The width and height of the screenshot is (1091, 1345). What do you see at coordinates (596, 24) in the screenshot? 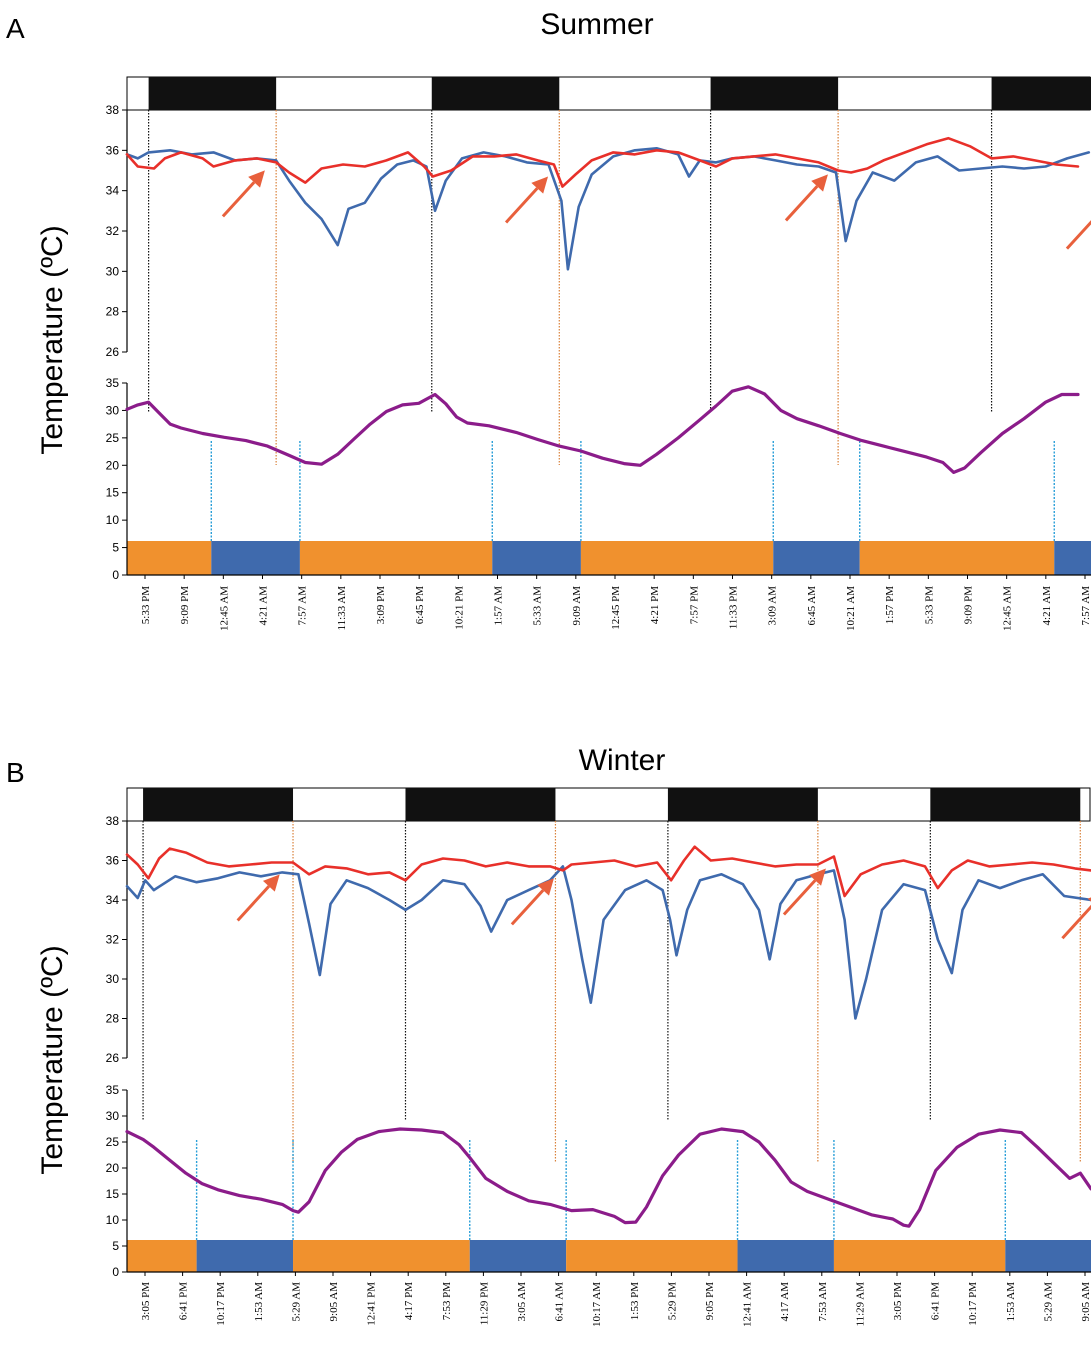
I see `panel-title-summer: Summer` at bounding box center [596, 24].